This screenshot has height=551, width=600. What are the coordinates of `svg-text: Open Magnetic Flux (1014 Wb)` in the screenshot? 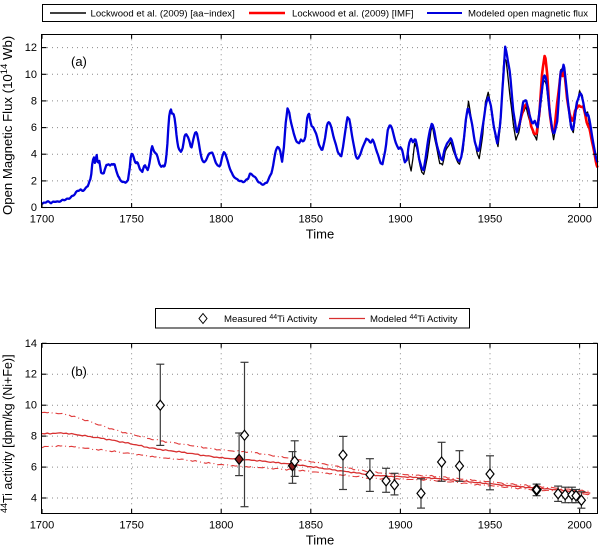 It's located at (7, 125).